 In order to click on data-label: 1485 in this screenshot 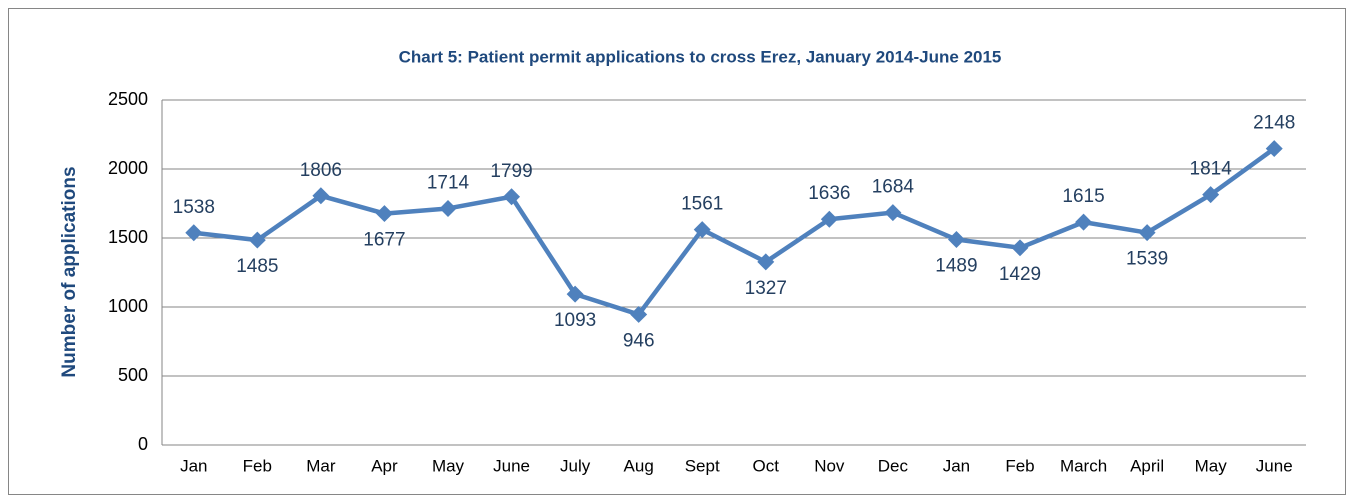, I will do `click(257, 266)`.